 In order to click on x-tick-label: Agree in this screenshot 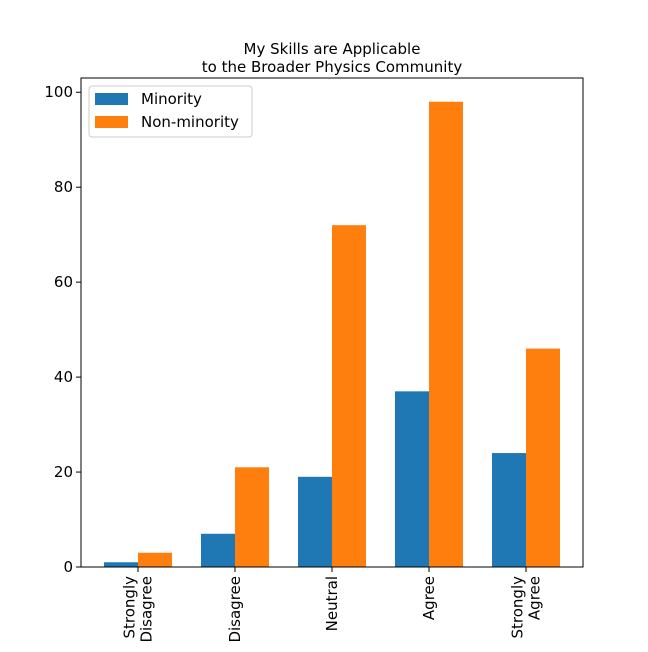, I will do `click(429, 598)`.